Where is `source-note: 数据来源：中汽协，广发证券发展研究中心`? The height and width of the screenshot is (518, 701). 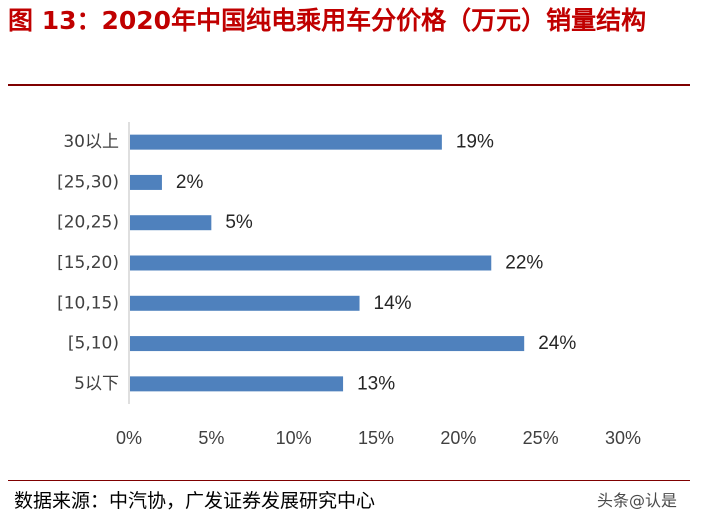
source-note: 数据来源：中汽协，广发证券发展研究中心 is located at coordinates (195, 501).